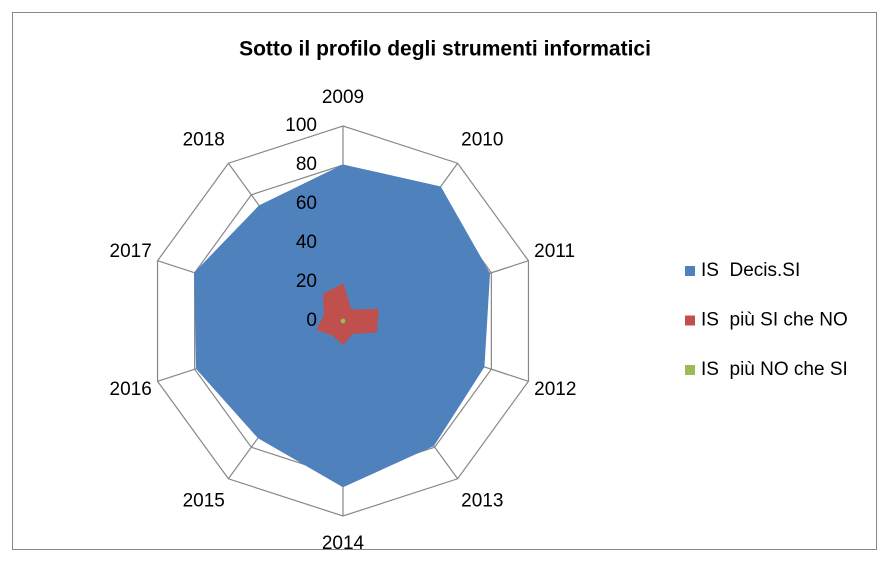  Describe the element at coordinates (204, 500) in the screenshot. I see `category-label: 2015` at that location.